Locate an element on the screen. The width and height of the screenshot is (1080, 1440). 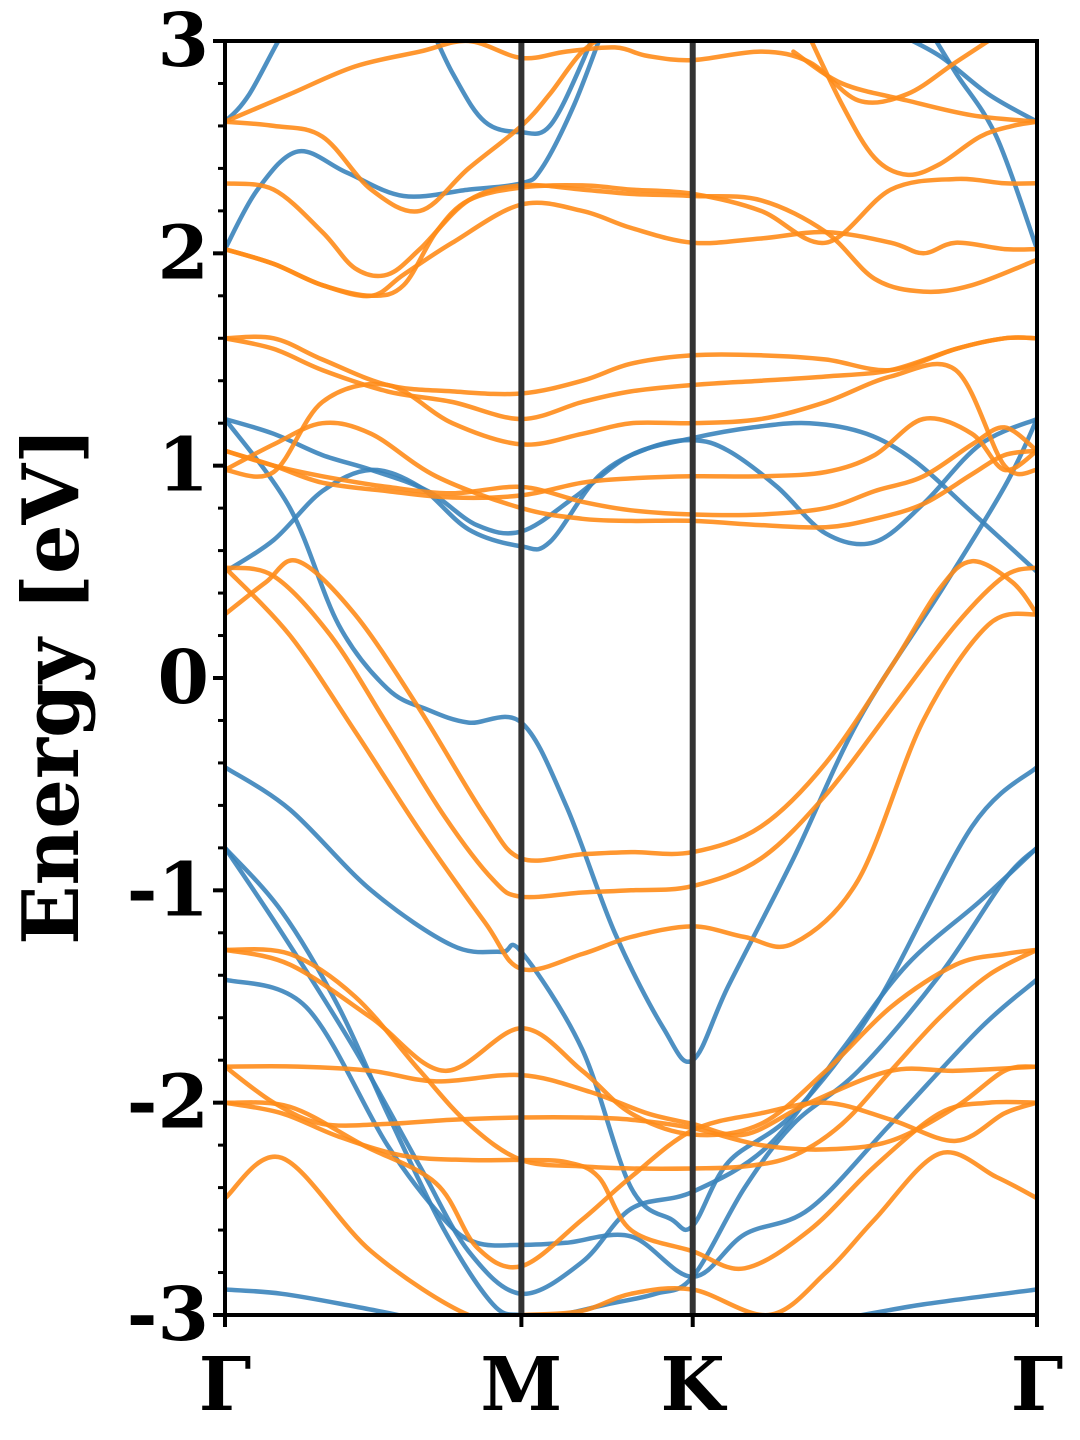
y-tick-label: 0 is located at coordinates (184, 678).